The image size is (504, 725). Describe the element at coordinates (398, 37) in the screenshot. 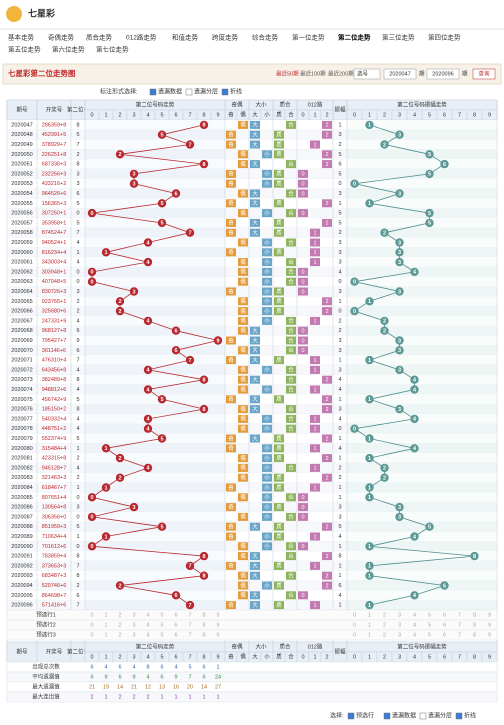

I see `nav-link: 第三位走势` at that location.